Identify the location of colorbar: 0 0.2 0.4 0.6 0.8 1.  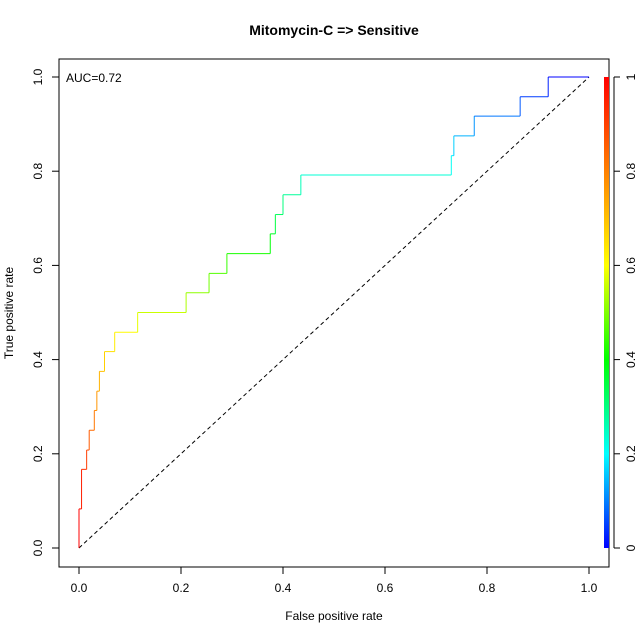
(621, 312).